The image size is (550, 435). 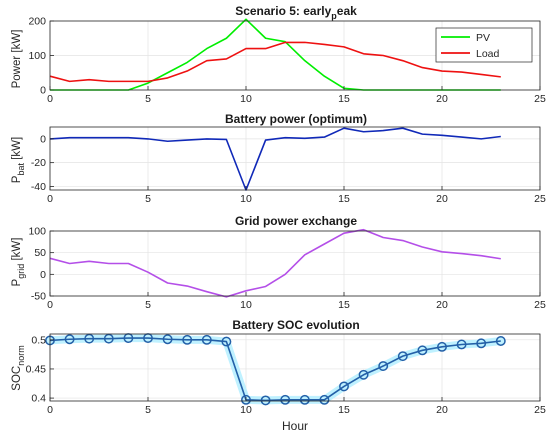 What do you see at coordinates (540, 199) in the screenshot?
I see `battery-power-x-tick-label: 25` at bounding box center [540, 199].